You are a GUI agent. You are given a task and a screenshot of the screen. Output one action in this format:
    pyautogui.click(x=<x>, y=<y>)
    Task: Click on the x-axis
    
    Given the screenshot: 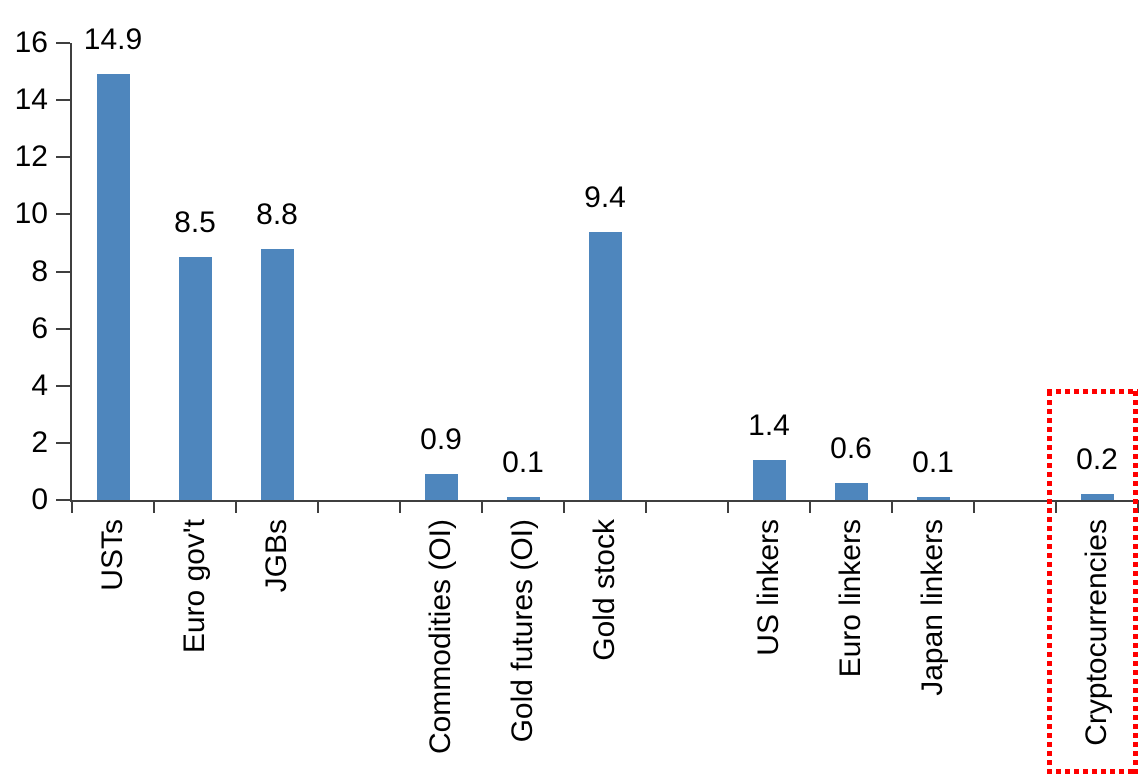 What is the action you would take?
    pyautogui.click(x=604, y=501)
    